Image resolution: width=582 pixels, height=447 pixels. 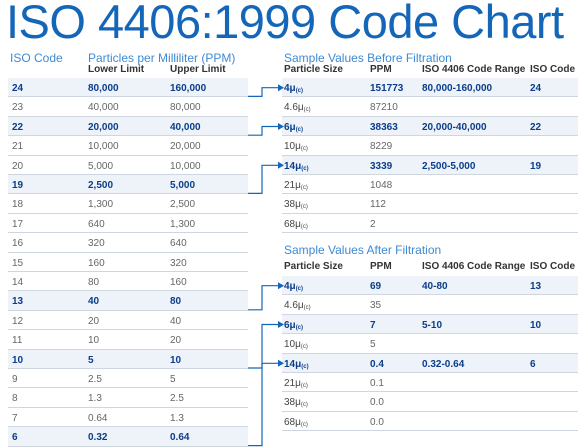 What do you see at coordinates (96, 263) in the screenshot?
I see `cell-lower: 160` at bounding box center [96, 263].